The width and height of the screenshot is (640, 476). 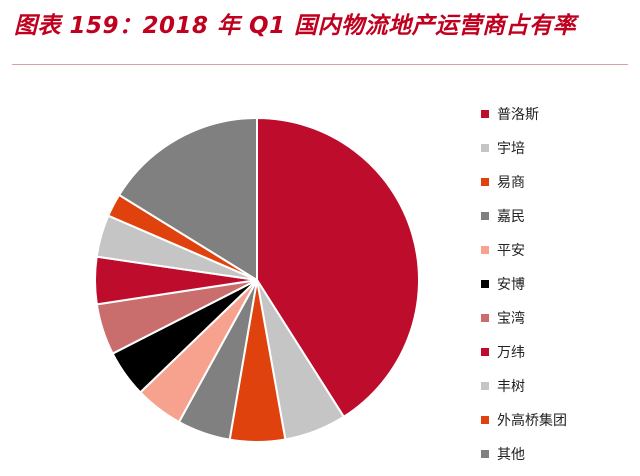 What do you see at coordinates (511, 455) in the screenshot?
I see `legend-label: 其他` at bounding box center [511, 455].